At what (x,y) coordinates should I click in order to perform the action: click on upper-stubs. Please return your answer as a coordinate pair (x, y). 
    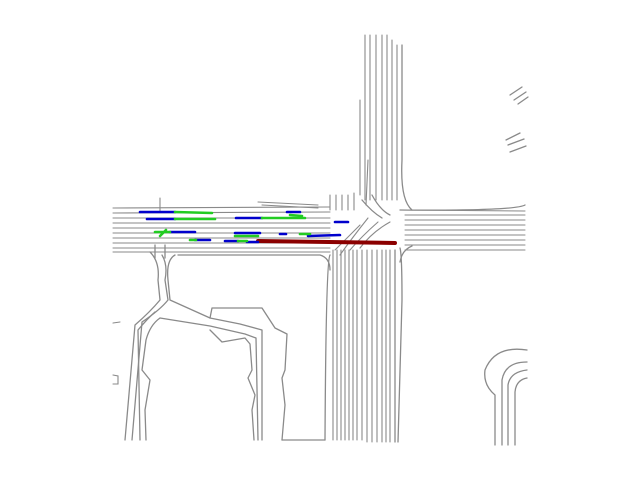
    Looking at the image, I should click on (257, 202).